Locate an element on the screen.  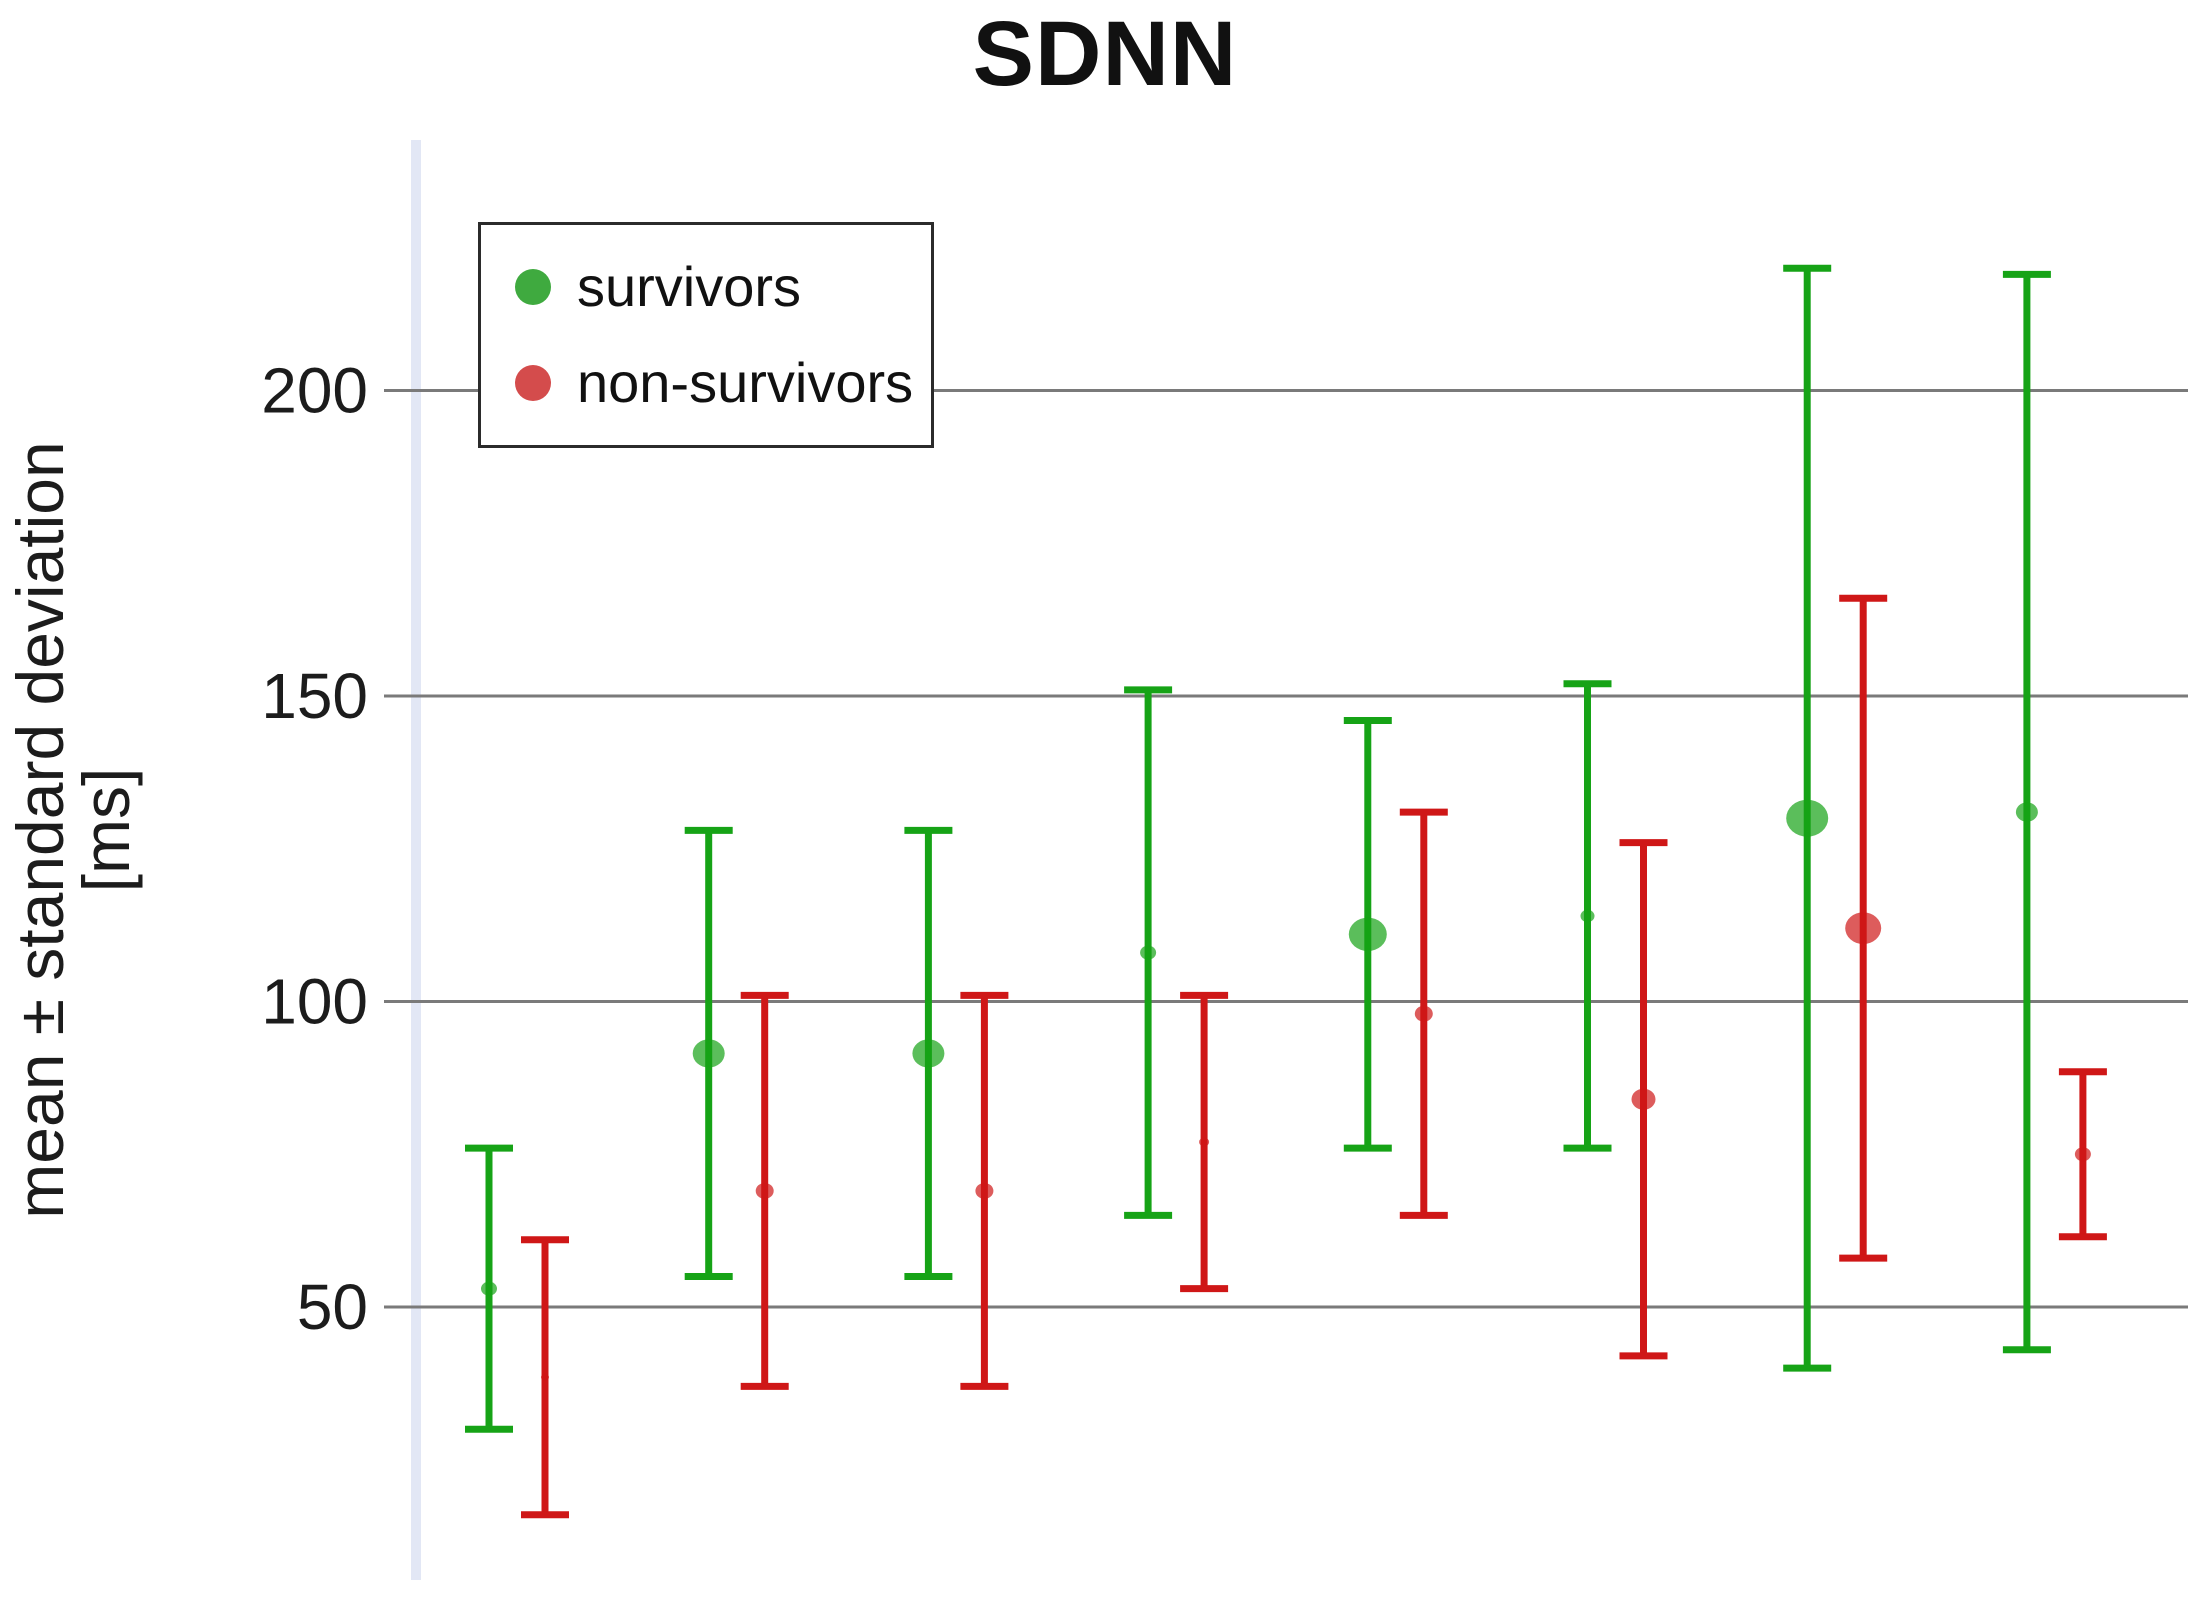
errorbar-survivors-group8 is located at coordinates (2026, 812).